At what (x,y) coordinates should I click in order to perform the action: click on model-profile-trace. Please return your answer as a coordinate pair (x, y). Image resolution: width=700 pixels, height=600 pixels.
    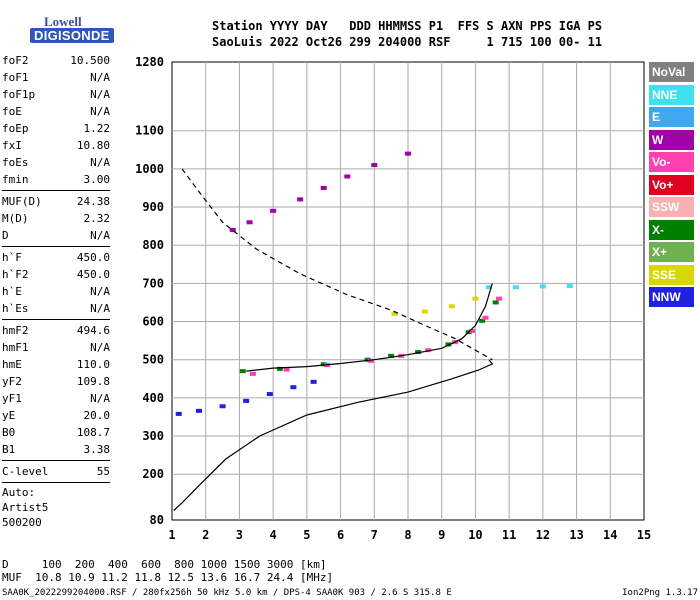
    Looking at the image, I should click on (337, 264).